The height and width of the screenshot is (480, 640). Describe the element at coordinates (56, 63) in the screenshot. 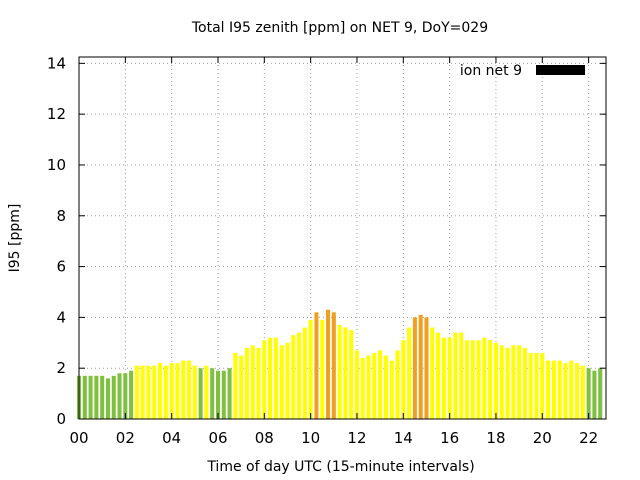

I see `y-tick-label: 14` at that location.